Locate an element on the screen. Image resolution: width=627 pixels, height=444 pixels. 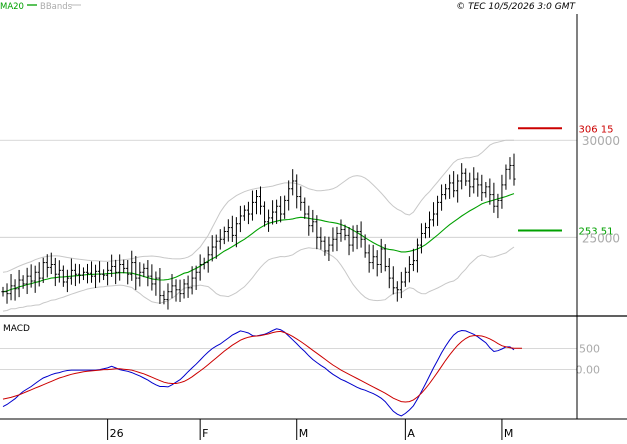
target-label-resistance: 306 15 is located at coordinates (596, 129).